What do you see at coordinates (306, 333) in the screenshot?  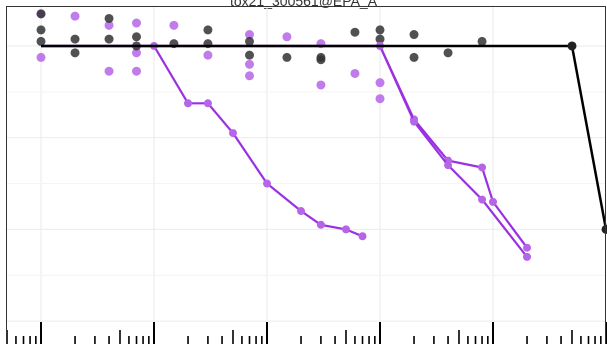 I see `x-axis-ticks` at bounding box center [306, 333].